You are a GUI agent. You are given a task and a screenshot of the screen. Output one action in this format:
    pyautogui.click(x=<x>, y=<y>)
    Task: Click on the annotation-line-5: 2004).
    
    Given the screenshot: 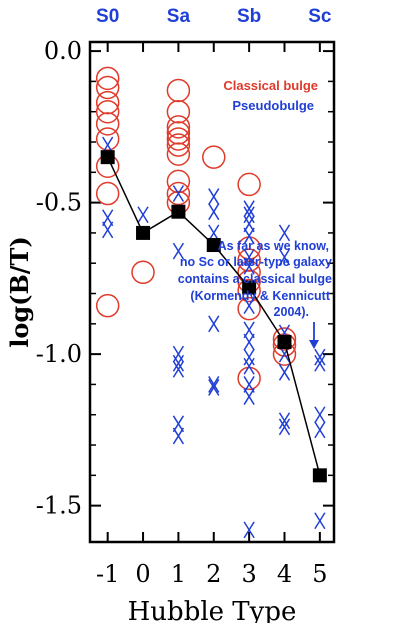 What is the action you would take?
    pyautogui.click(x=291, y=312)
    